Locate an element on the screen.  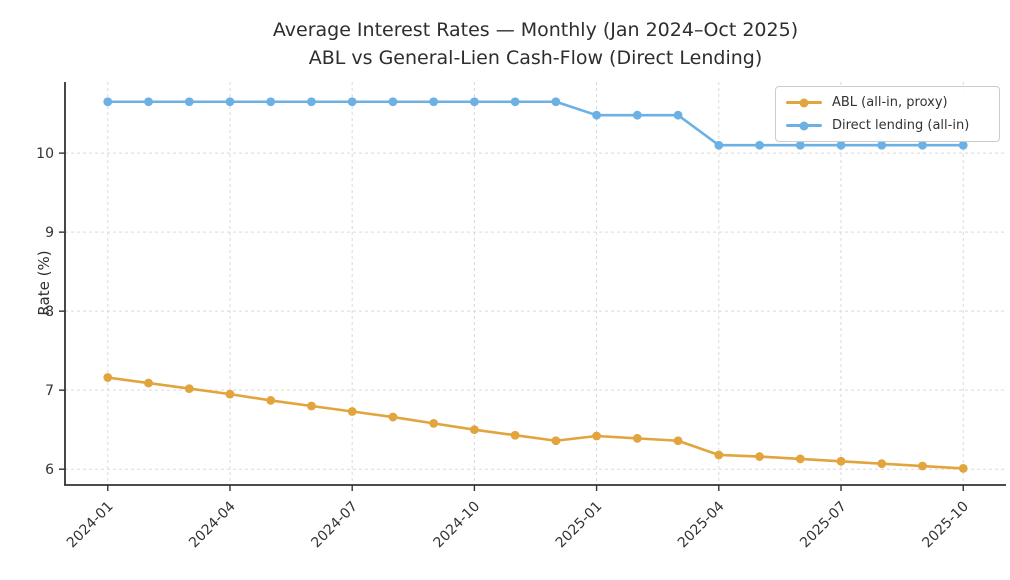
x-tick-label: 2025-10 is located at coordinates (945, 525).